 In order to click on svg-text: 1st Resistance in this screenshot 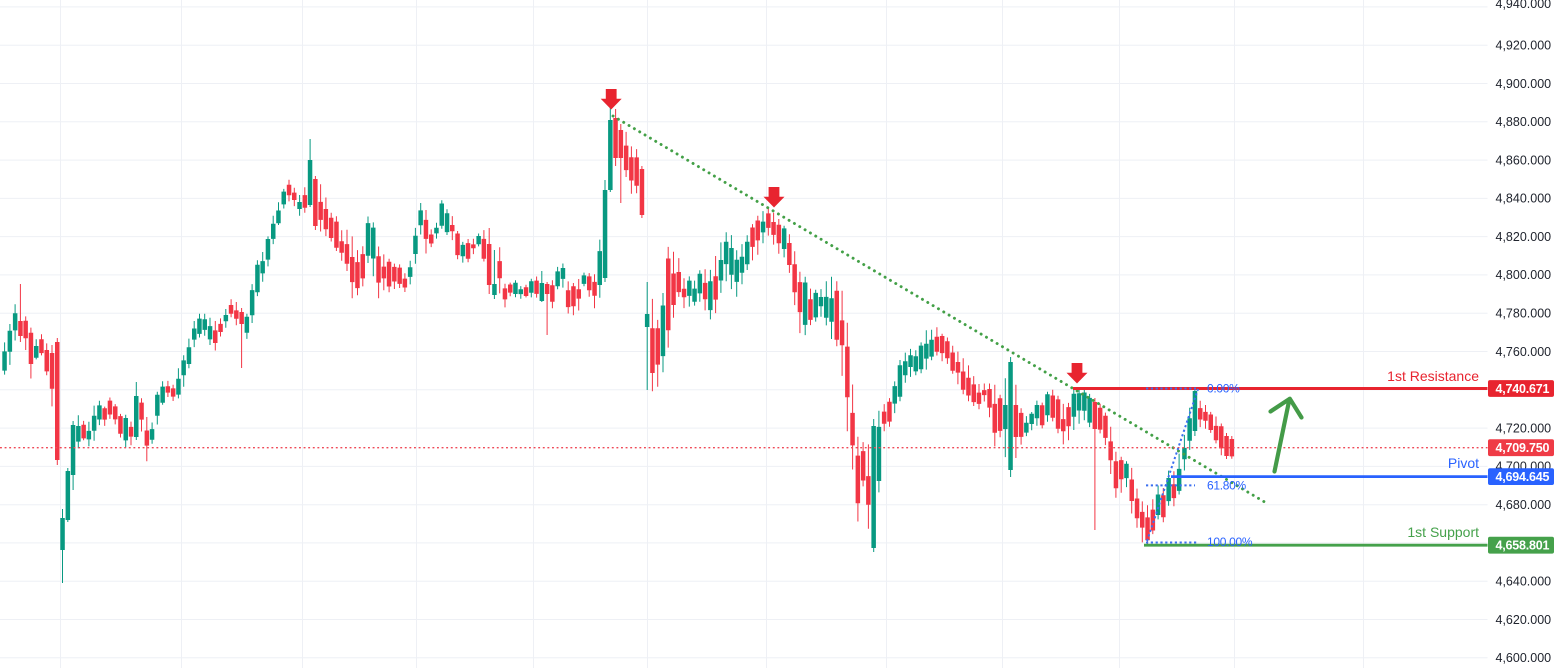, I will do `click(1433, 376)`.